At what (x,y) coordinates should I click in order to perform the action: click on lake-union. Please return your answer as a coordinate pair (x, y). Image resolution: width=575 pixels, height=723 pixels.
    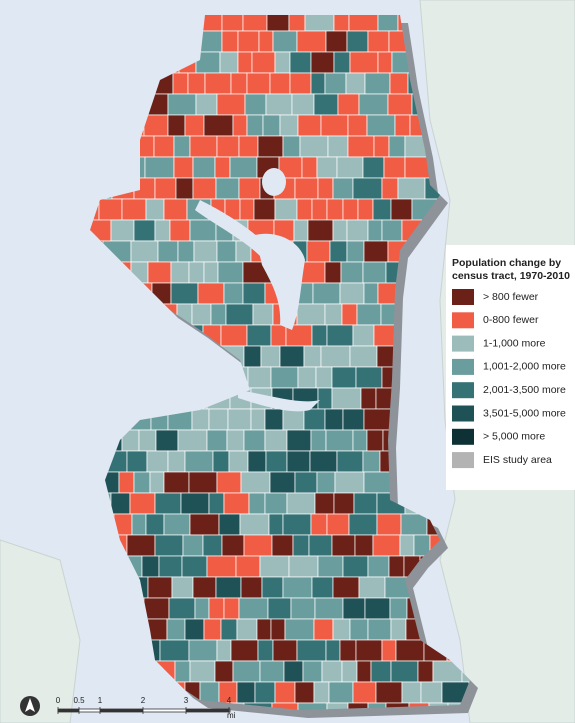
    Looking at the image, I should click on (280, 281).